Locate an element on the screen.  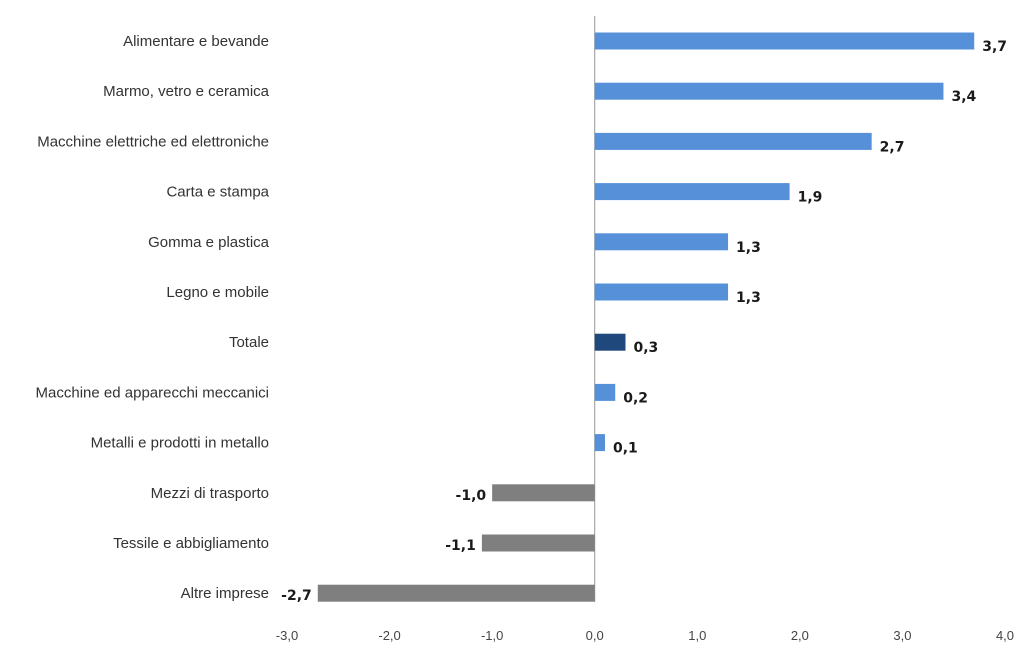
x-tick-label: 2,0 is located at coordinates (800, 635).